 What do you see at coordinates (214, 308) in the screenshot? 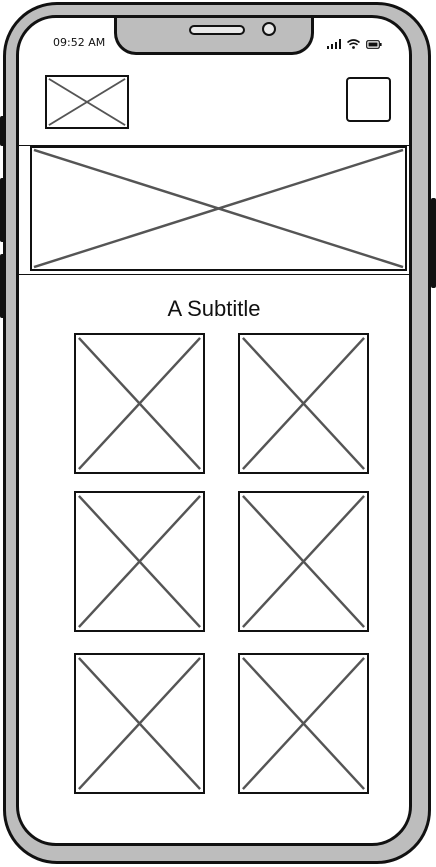
I see `subtitle: A Subtitle` at bounding box center [214, 308].